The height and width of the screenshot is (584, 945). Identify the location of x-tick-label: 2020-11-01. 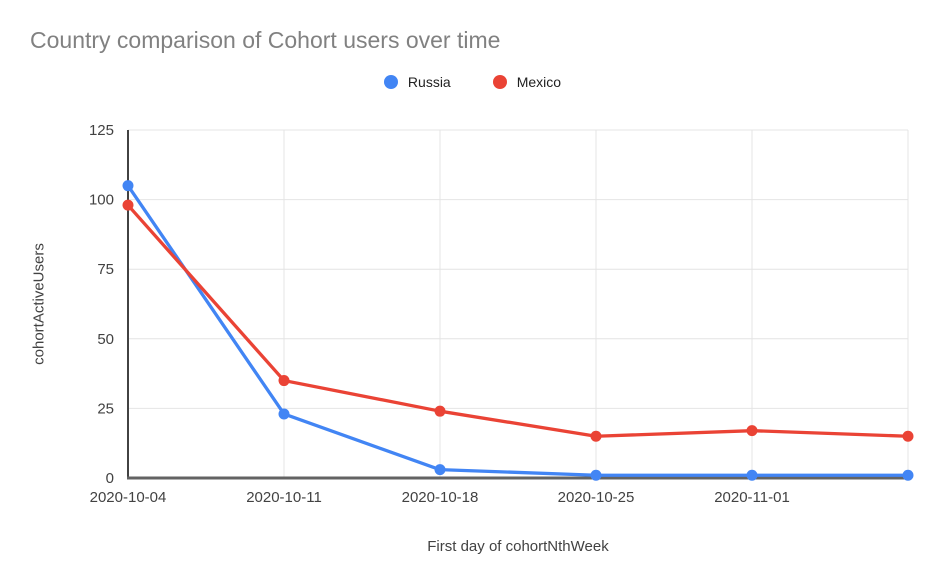
(752, 497).